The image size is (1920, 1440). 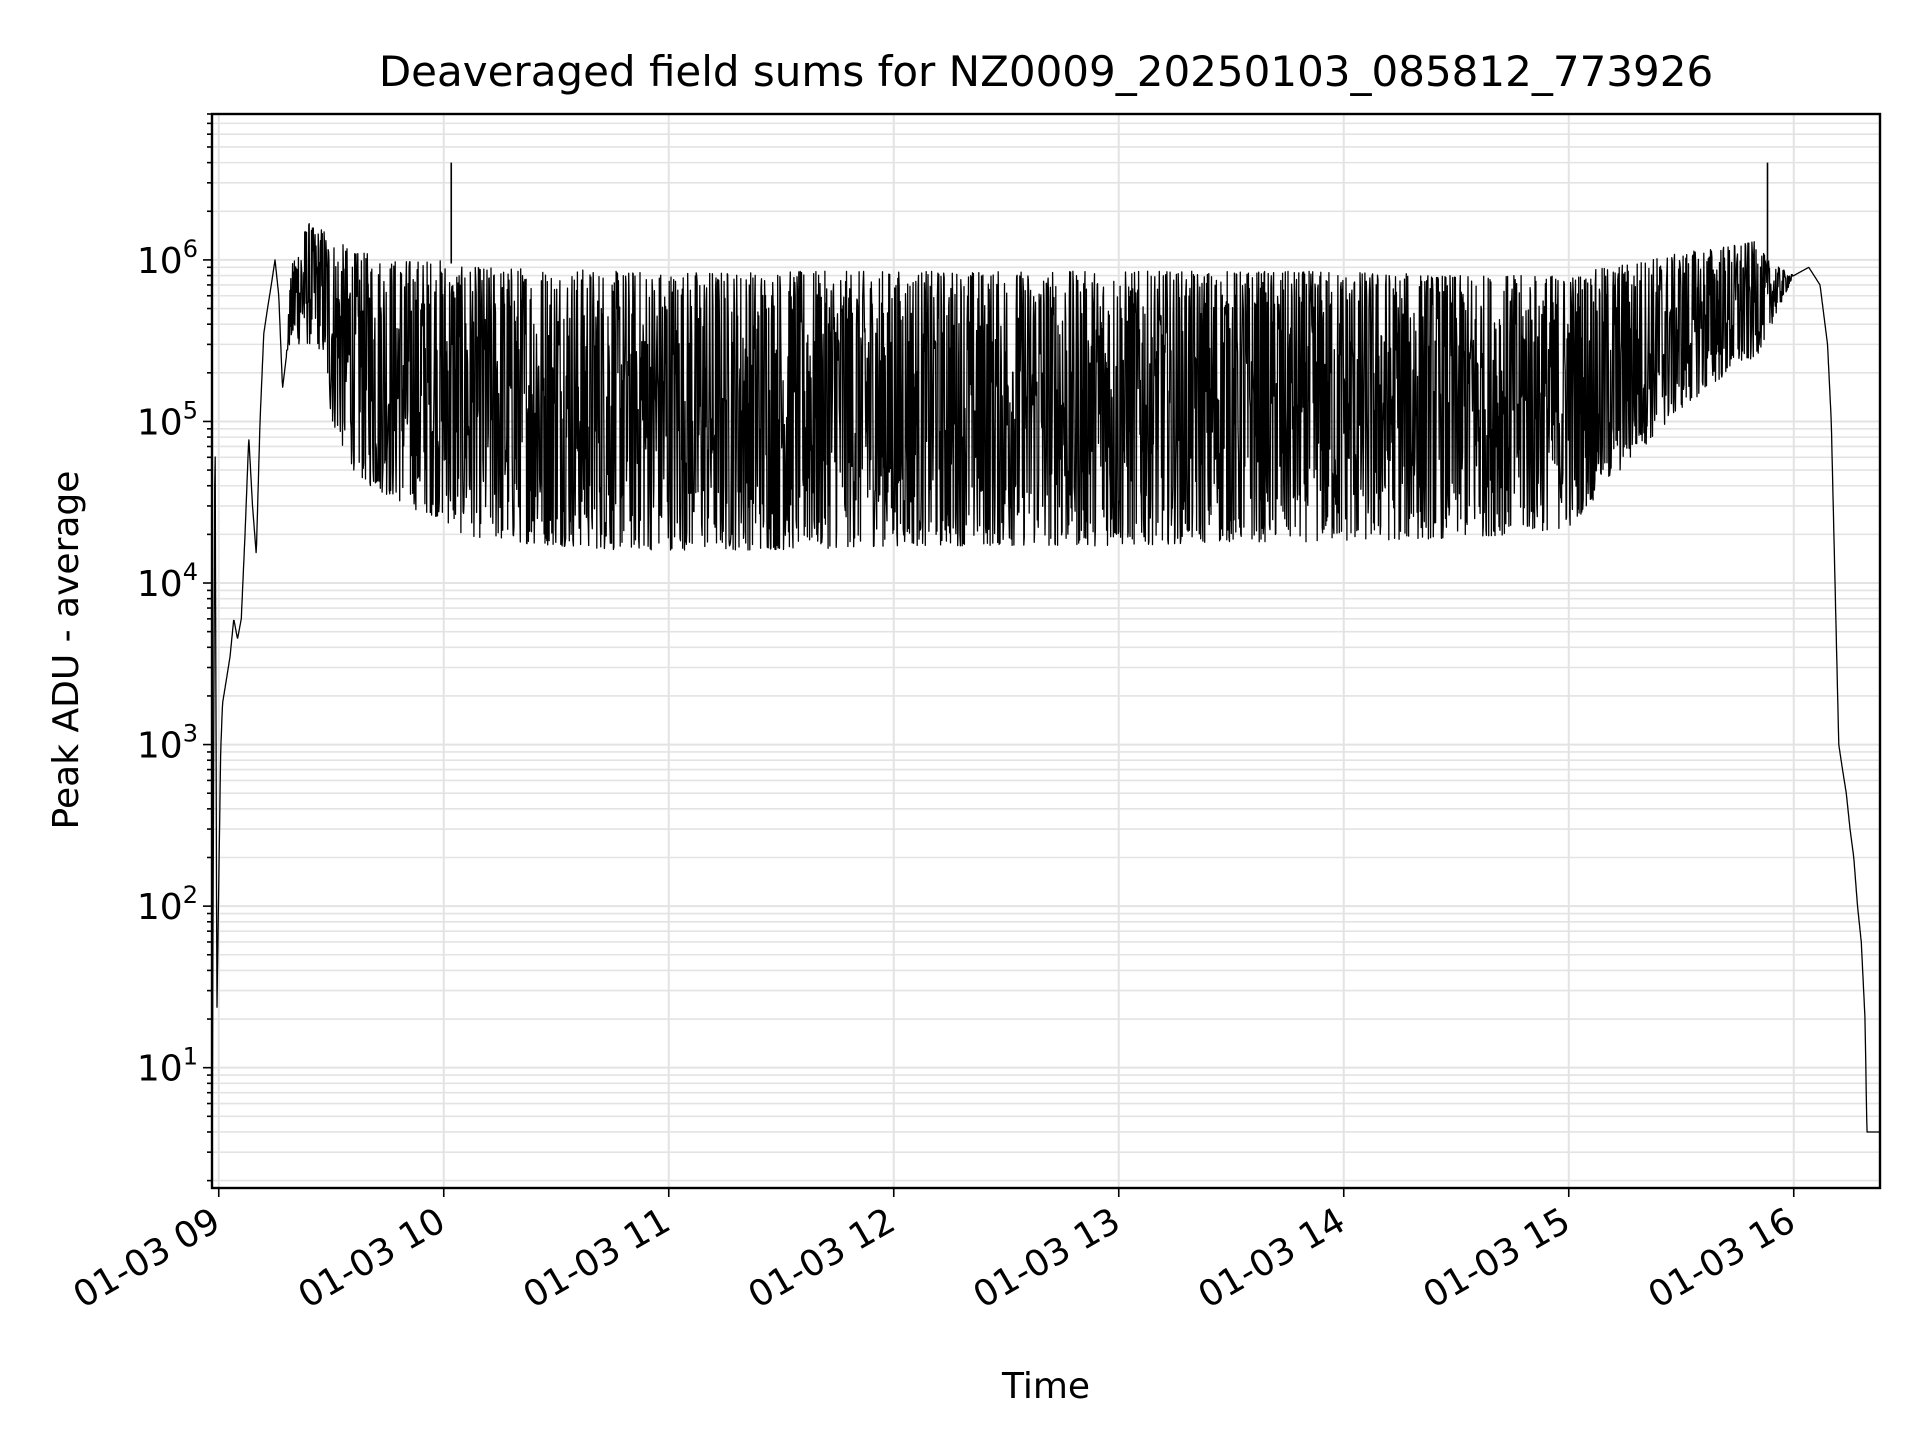 I want to click on y-tick-label: 10⁴, so click(x=167, y=581).